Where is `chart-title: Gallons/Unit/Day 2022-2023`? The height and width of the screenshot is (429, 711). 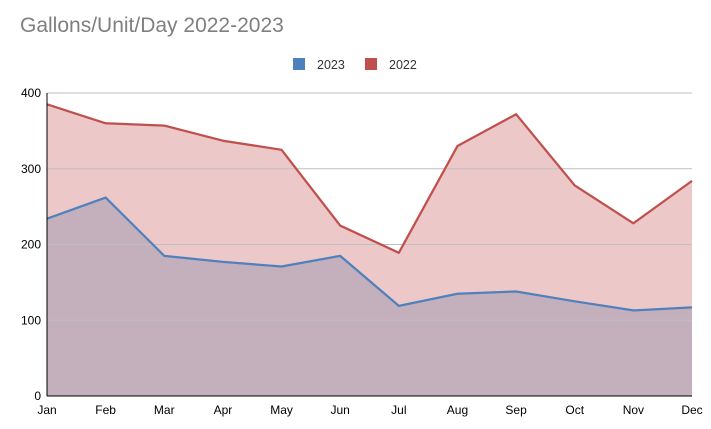
chart-title: Gallons/Unit/Day 2022-2023 is located at coordinates (152, 25).